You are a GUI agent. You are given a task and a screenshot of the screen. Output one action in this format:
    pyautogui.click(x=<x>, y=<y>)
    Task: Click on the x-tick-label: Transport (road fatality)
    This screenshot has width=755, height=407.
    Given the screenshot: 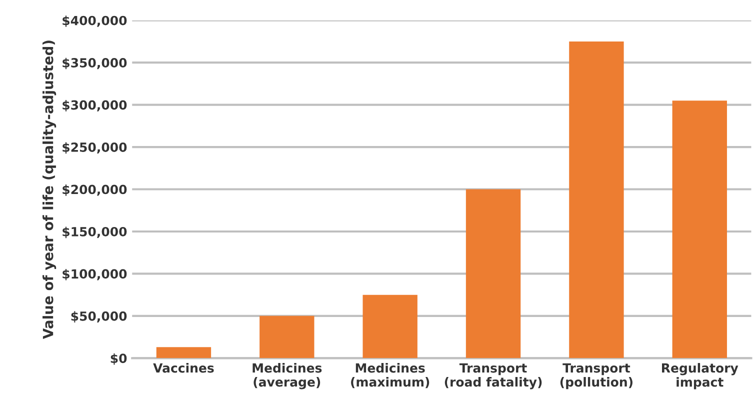 What is the action you would take?
    pyautogui.click(x=493, y=376)
    